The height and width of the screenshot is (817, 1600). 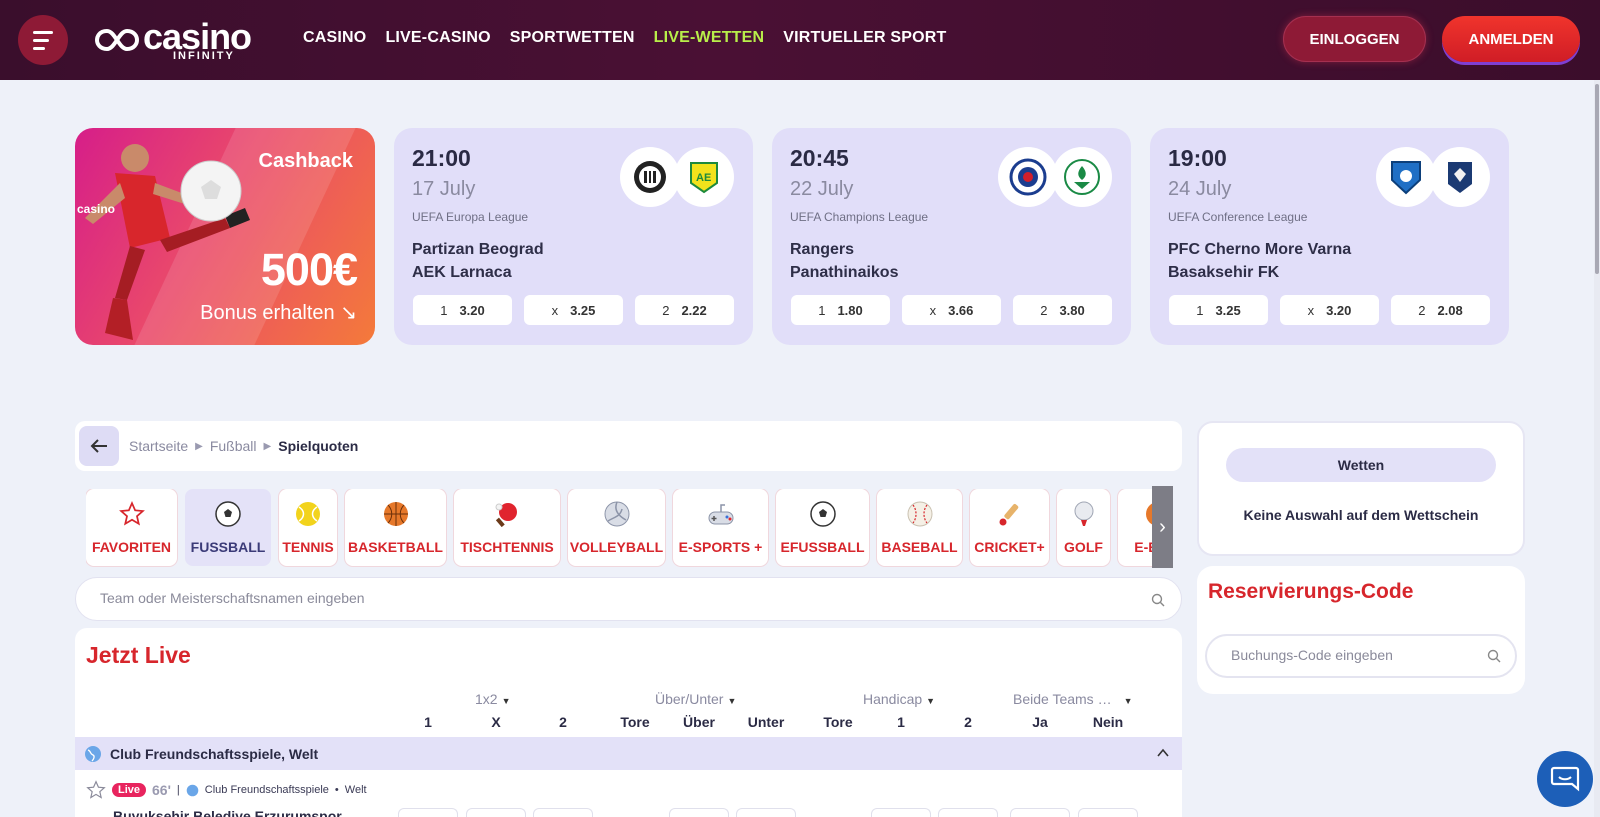 What do you see at coordinates (1083, 527) in the screenshot?
I see `sport-tab-golf: GOLF` at bounding box center [1083, 527].